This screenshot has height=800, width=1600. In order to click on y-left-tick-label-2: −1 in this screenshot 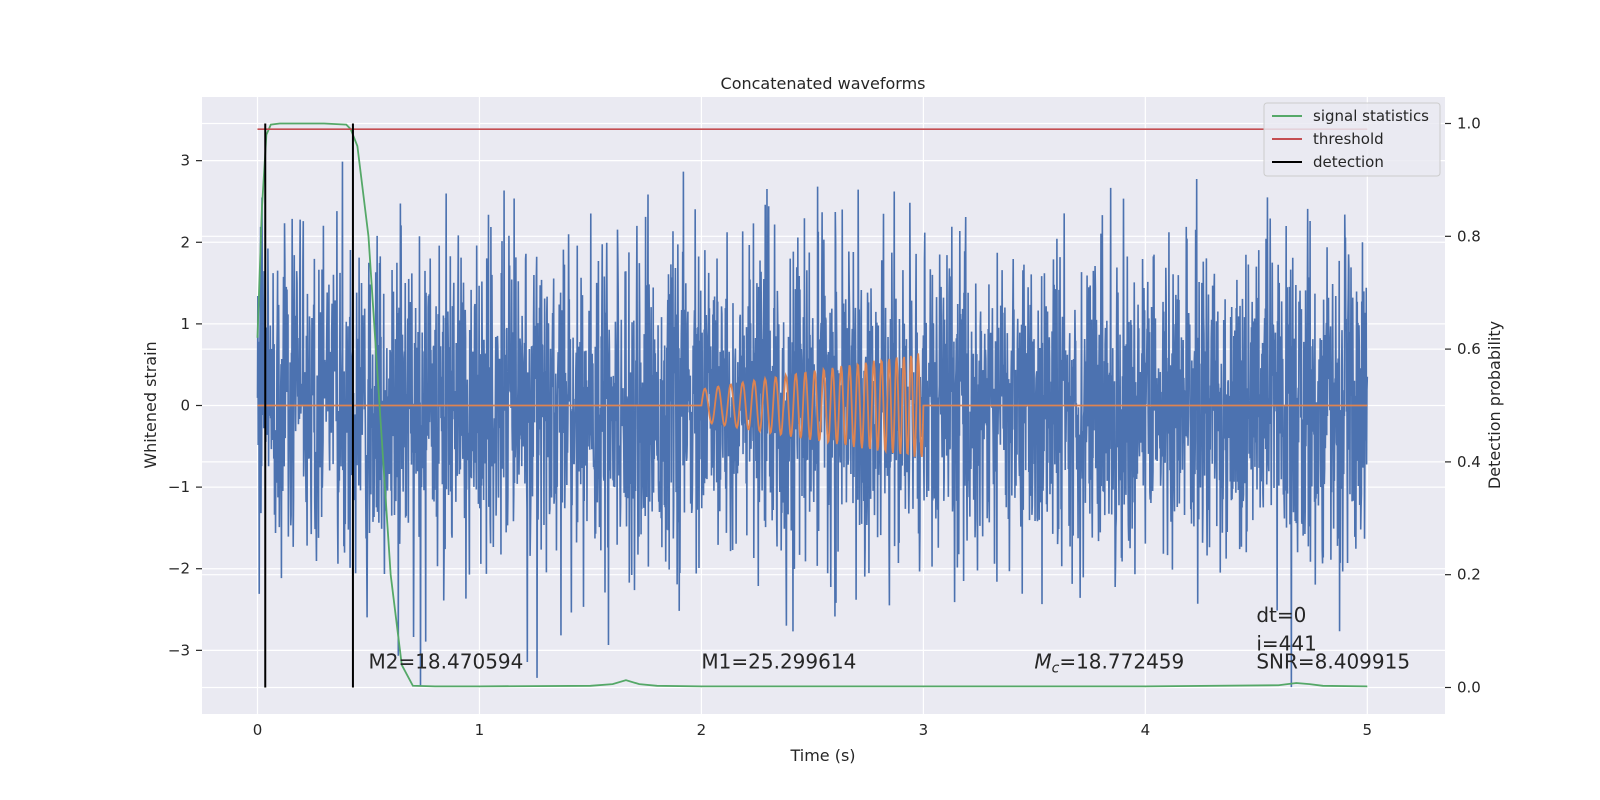, I will do `click(179, 487)`.